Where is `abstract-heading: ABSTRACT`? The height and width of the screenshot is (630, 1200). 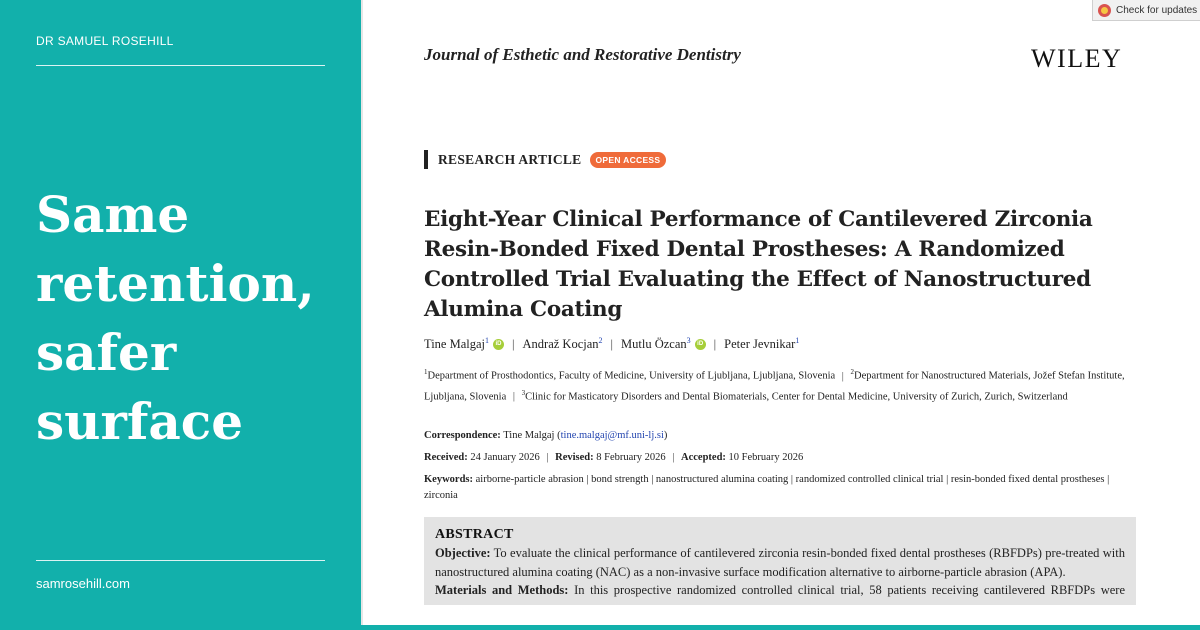 abstract-heading: ABSTRACT is located at coordinates (474, 534).